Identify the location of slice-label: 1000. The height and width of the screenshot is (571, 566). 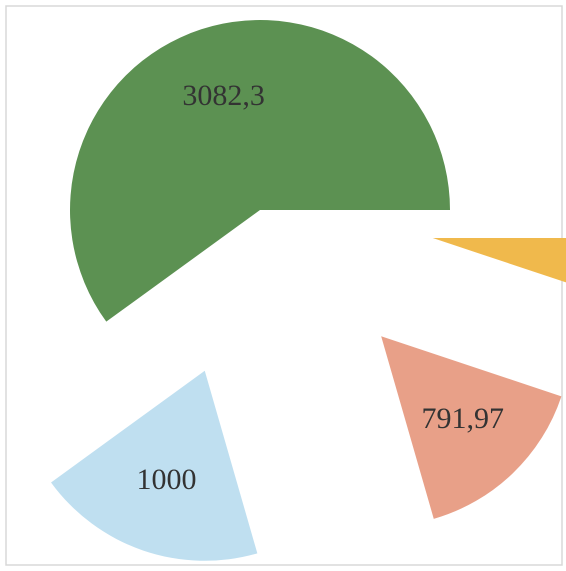
(166, 479).